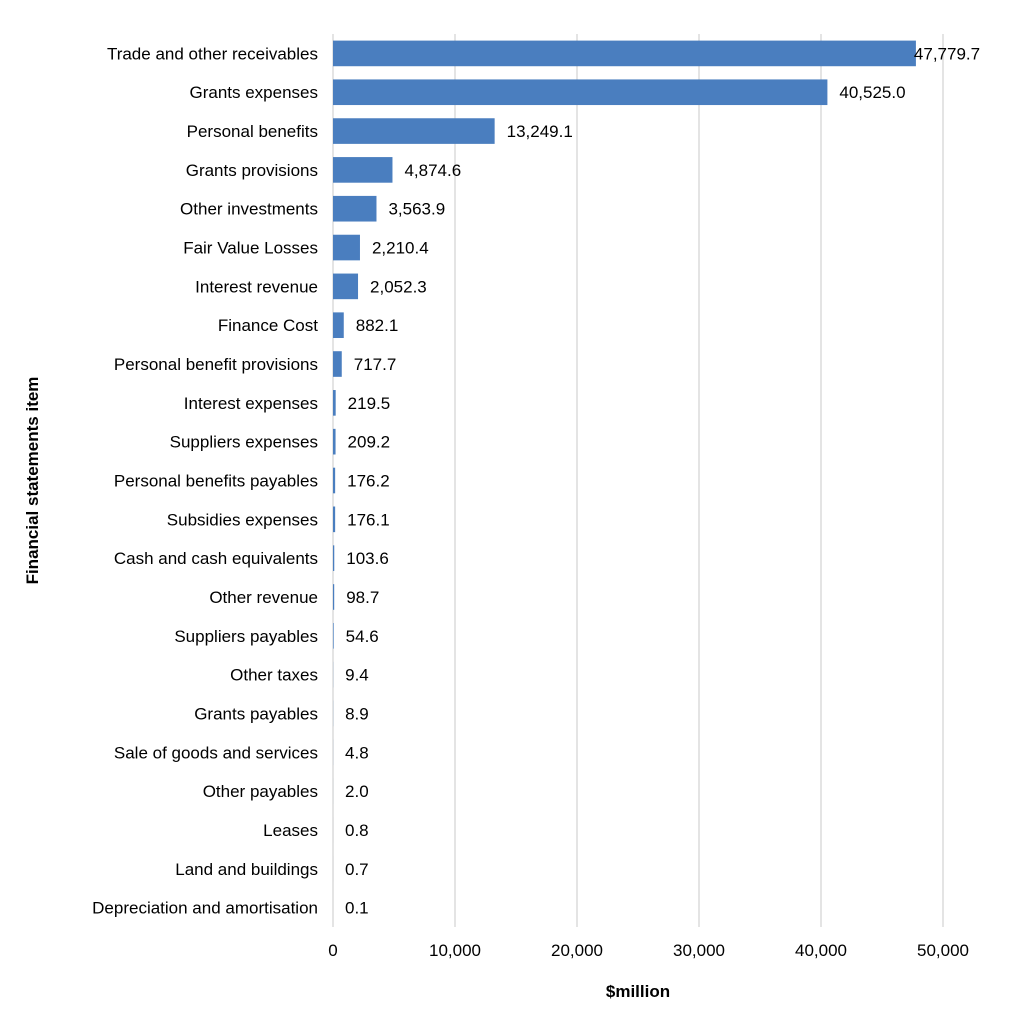 The height and width of the screenshot is (1033, 1013). What do you see at coordinates (263, 597) in the screenshot?
I see `category-label: Other revenue` at bounding box center [263, 597].